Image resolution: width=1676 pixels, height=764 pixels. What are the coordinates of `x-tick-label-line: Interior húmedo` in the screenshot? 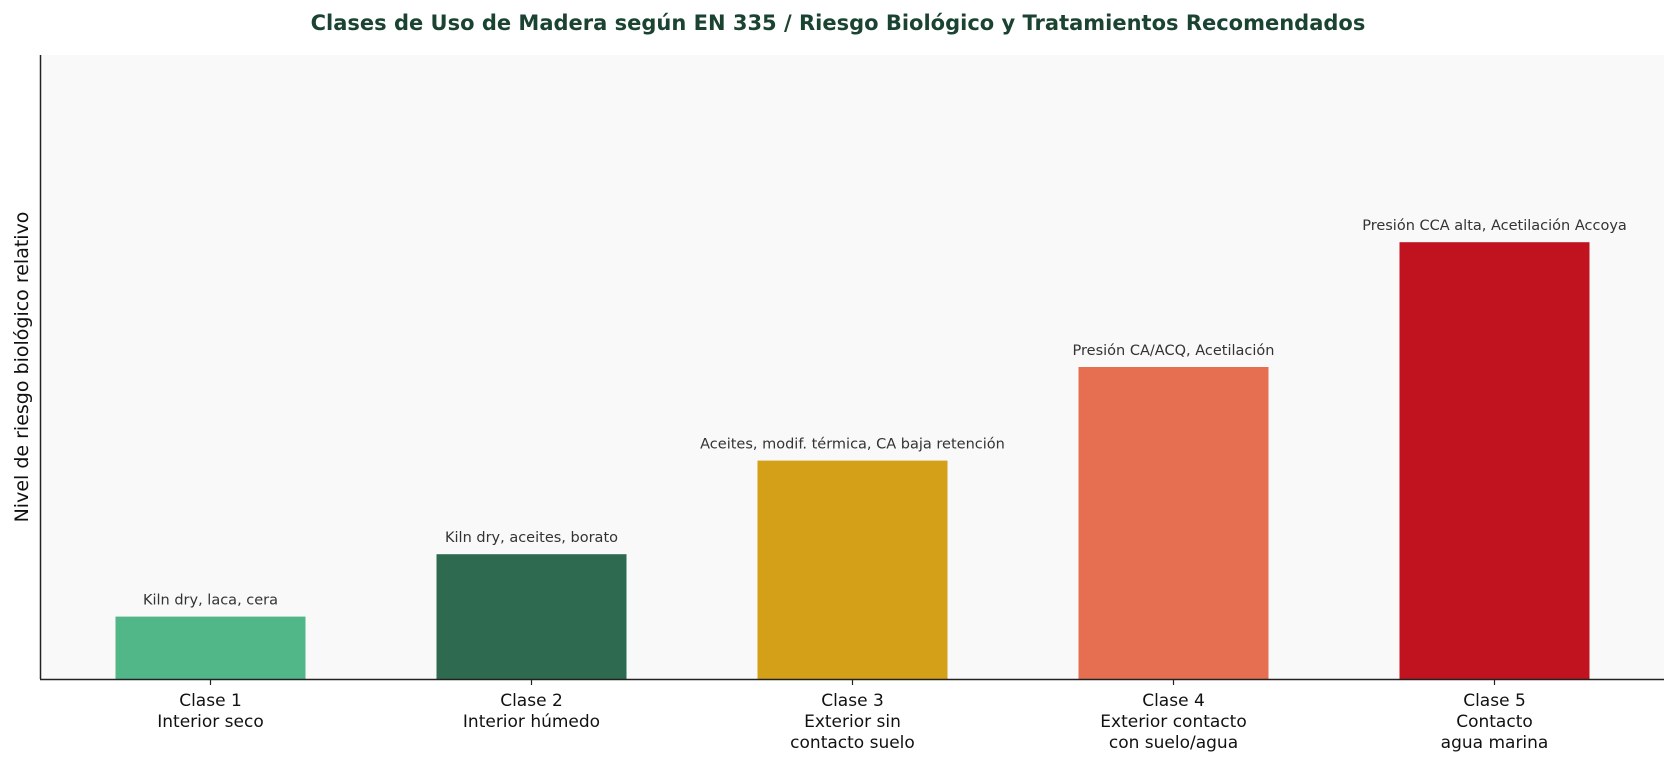 It's located at (531, 722).